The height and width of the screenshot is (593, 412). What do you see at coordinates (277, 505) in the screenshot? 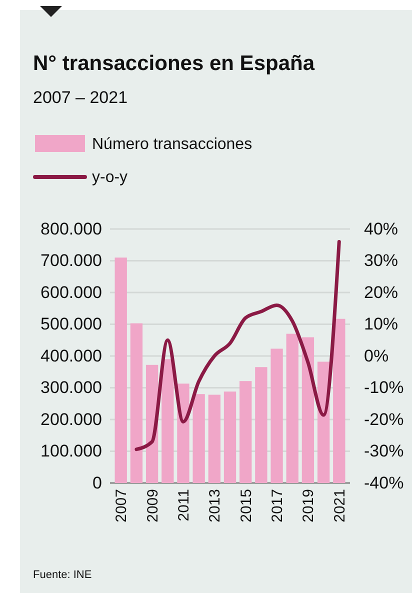
I see `x-tick-label: 2017` at bounding box center [277, 505].